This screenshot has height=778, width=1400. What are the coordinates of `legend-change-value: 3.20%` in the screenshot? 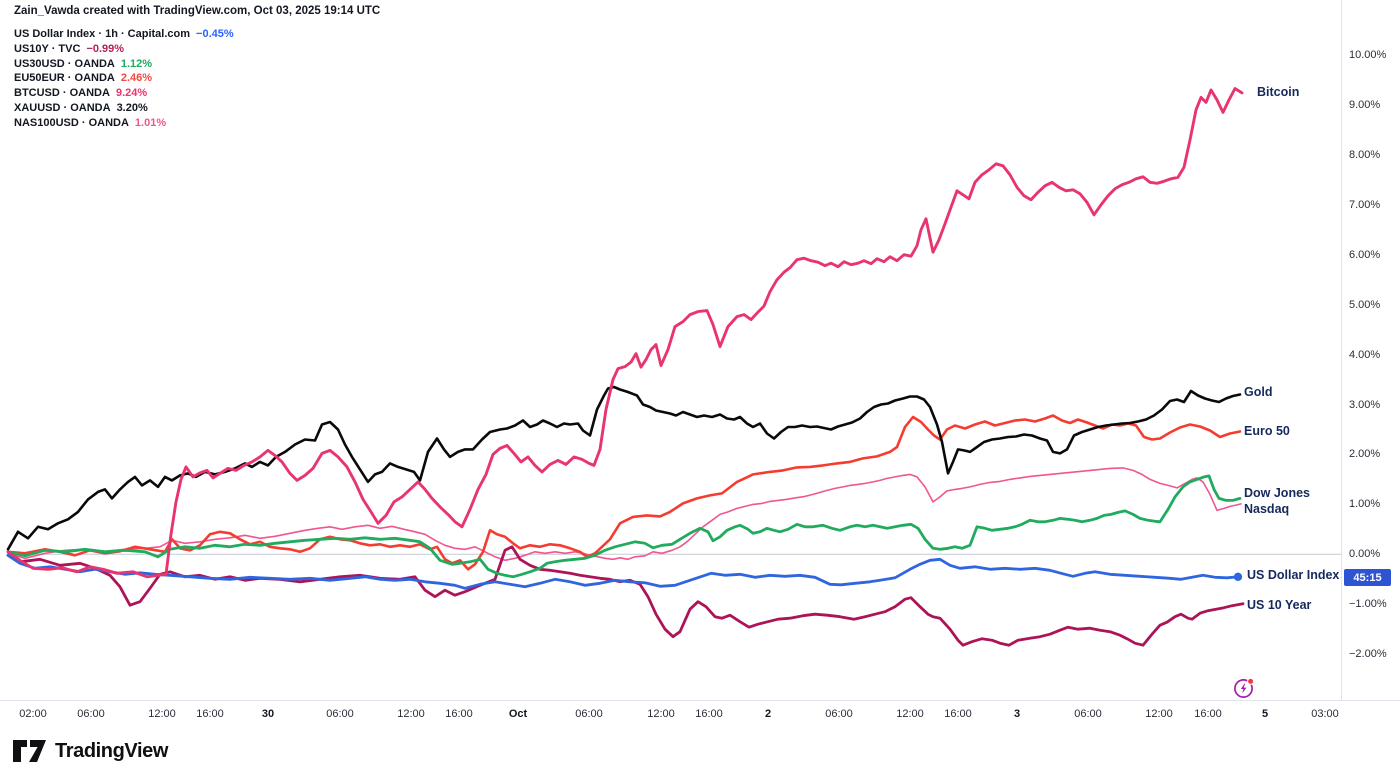 It's located at (132, 107).